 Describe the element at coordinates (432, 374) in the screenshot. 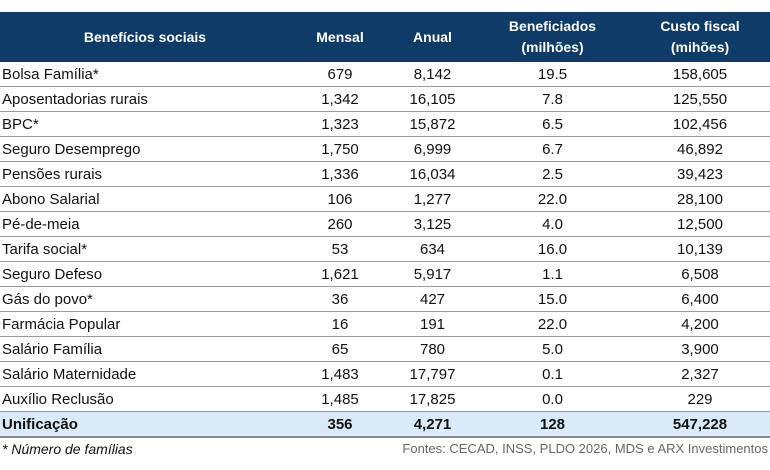

I see `annual-value: 17,797` at that location.